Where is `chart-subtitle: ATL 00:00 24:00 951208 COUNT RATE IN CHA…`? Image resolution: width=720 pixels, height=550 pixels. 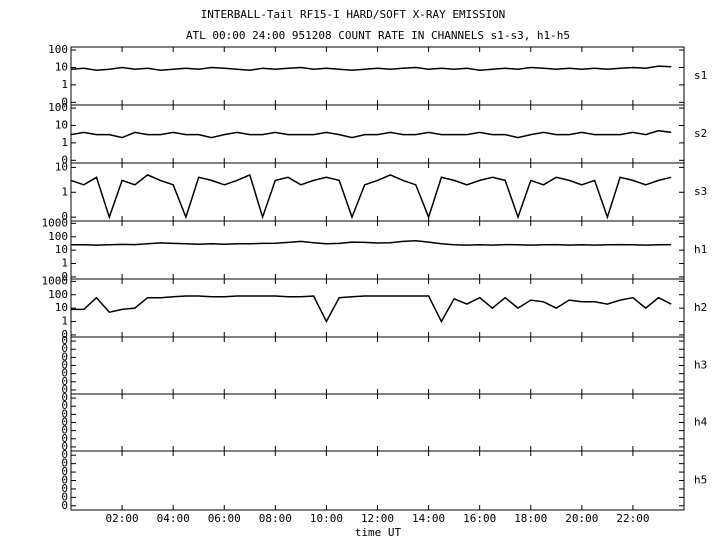
chart-subtitle: ATL 00:00 24:00 951208 COUNT RATE IN CHA… is located at coordinates (378, 35).